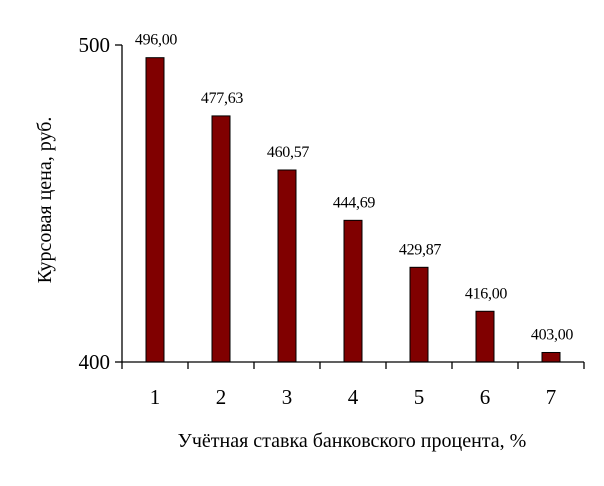 Image resolution: width=604 pixels, height=486 pixels. I want to click on bar-value-label: 496,00, so click(156, 40).